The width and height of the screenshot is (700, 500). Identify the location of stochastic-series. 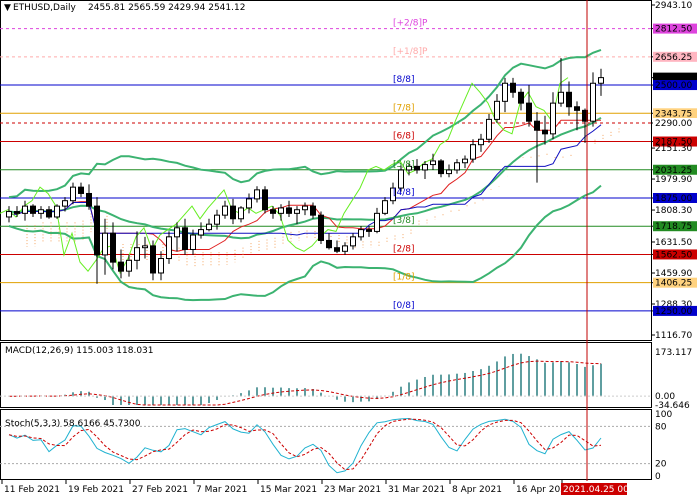
(325, 445).